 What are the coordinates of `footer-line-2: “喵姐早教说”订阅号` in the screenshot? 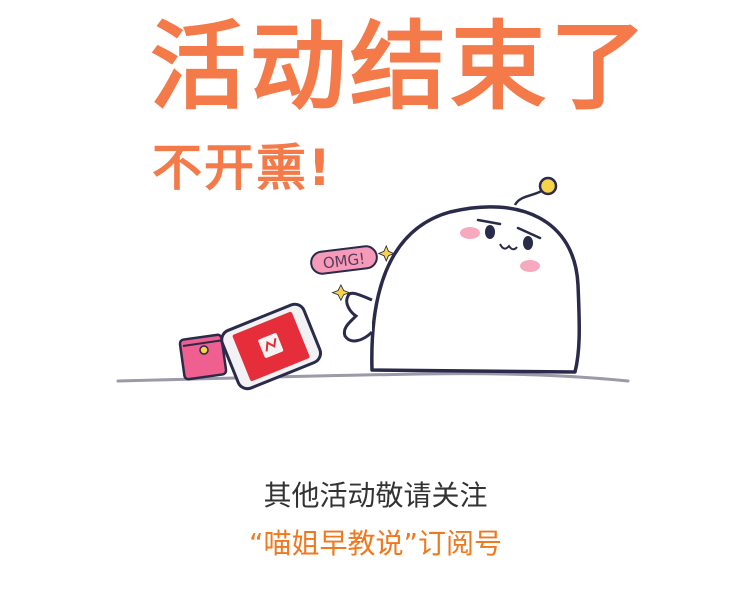 It's located at (375, 543).